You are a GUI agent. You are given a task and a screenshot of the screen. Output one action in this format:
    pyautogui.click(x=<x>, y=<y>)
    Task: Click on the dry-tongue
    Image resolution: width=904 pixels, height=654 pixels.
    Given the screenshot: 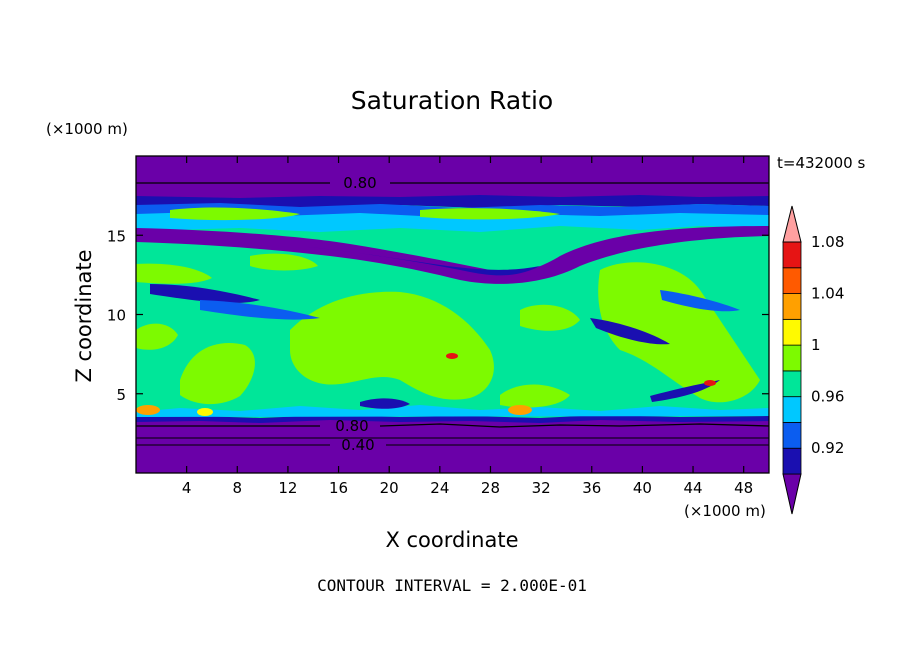 What is the action you would take?
    pyautogui.click(x=452, y=255)
    